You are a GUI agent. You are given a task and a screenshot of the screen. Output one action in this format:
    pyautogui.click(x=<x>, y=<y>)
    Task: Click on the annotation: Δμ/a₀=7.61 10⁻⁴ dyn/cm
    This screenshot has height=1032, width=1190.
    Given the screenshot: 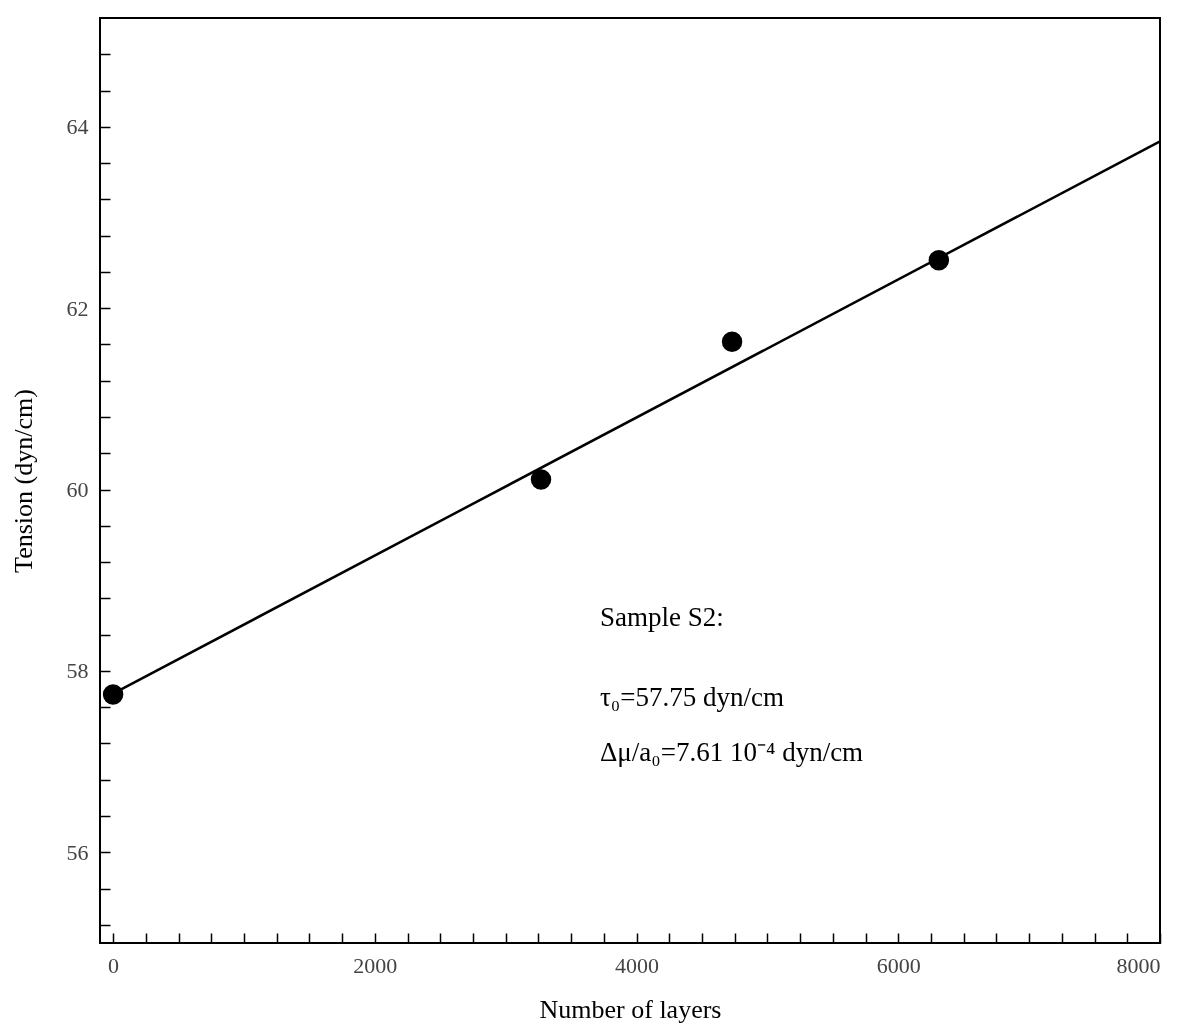 What is the action you would take?
    pyautogui.click(x=732, y=752)
    